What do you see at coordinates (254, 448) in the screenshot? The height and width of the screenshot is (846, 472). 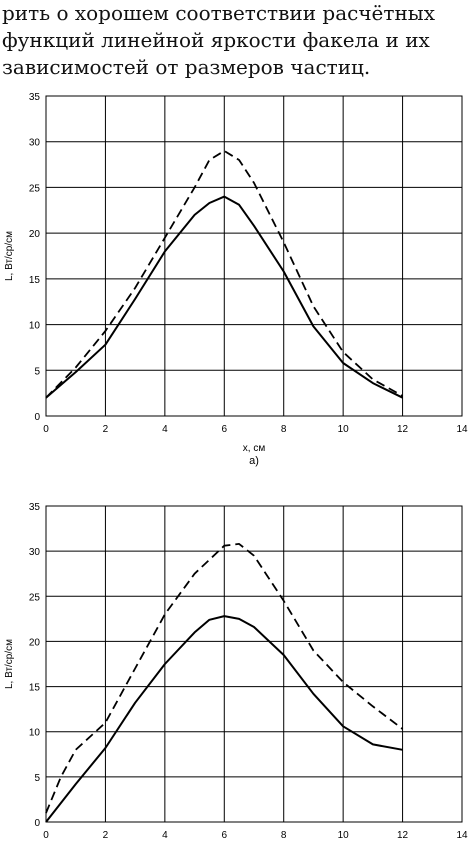 I see `x-axis-label: x, см` at bounding box center [254, 448].